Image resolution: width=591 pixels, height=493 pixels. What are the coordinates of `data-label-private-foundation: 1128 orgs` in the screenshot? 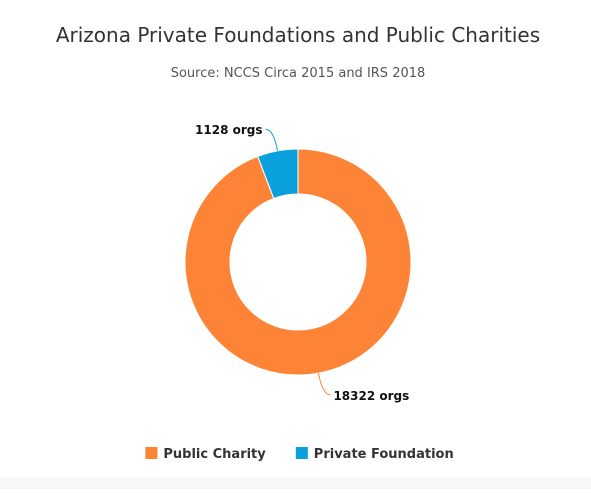 It's located at (228, 130).